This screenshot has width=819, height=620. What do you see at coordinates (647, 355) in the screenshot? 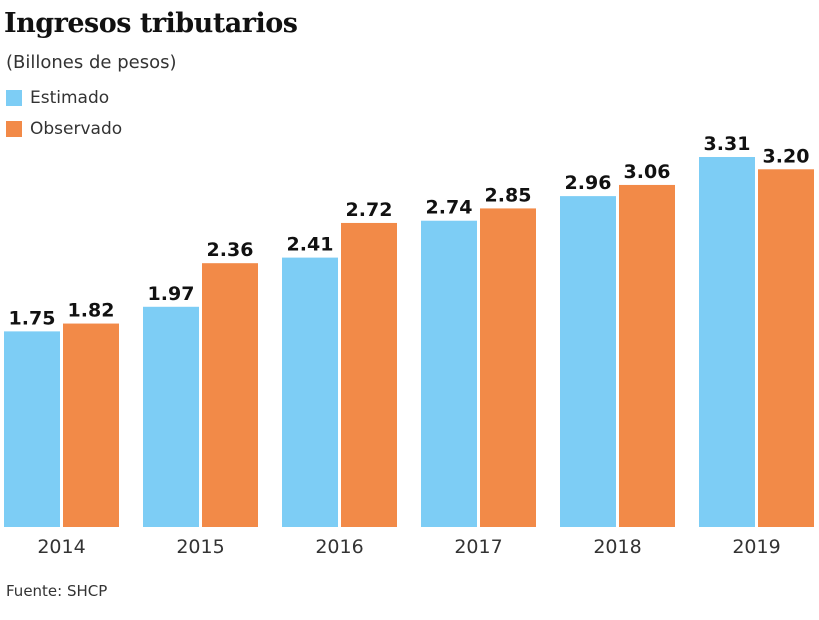
I see `bar-observado-2018` at bounding box center [647, 355].